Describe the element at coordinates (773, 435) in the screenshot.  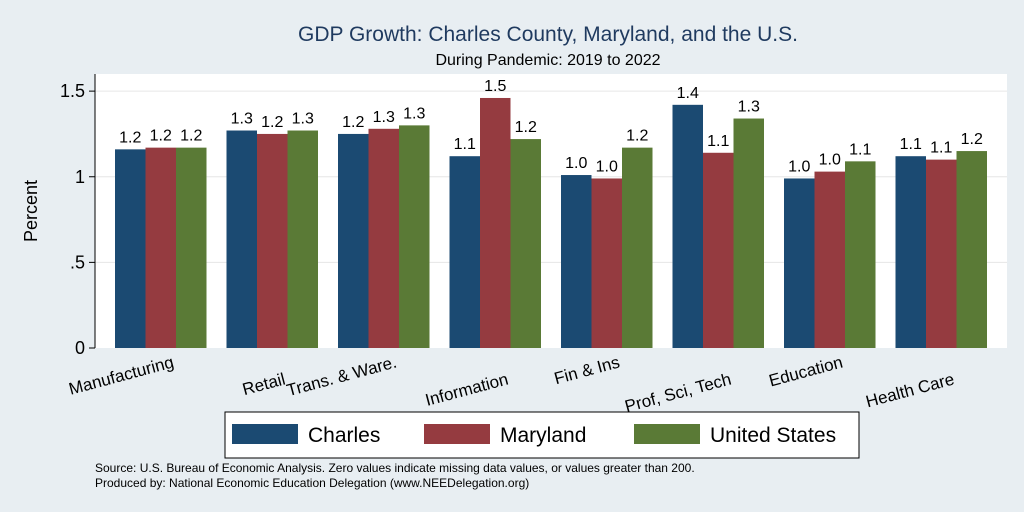
I see `legend-label-united-states: United States` at that location.